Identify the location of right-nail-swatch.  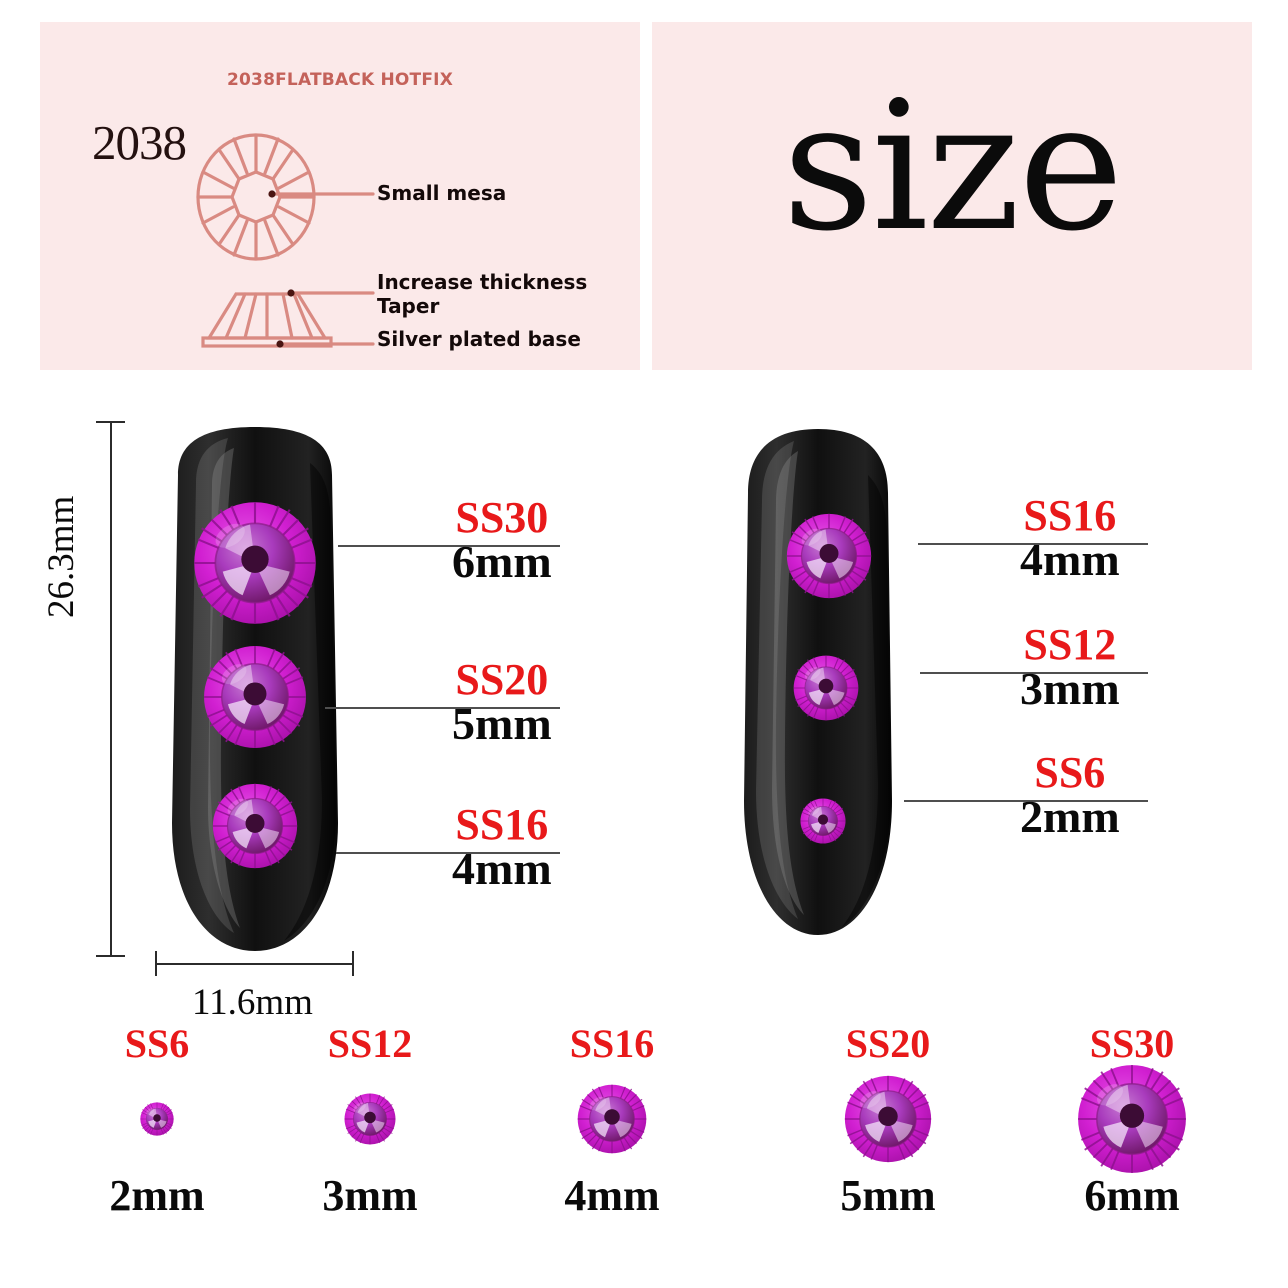
(818, 685).